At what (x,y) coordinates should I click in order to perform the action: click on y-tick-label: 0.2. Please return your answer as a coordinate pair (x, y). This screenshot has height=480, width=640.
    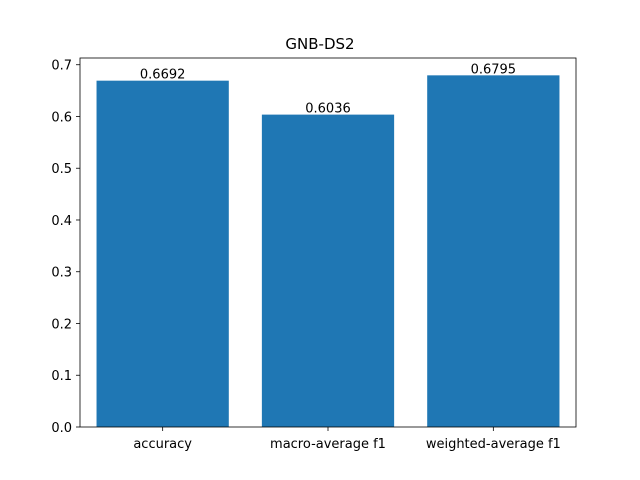
    Looking at the image, I should click on (61, 324).